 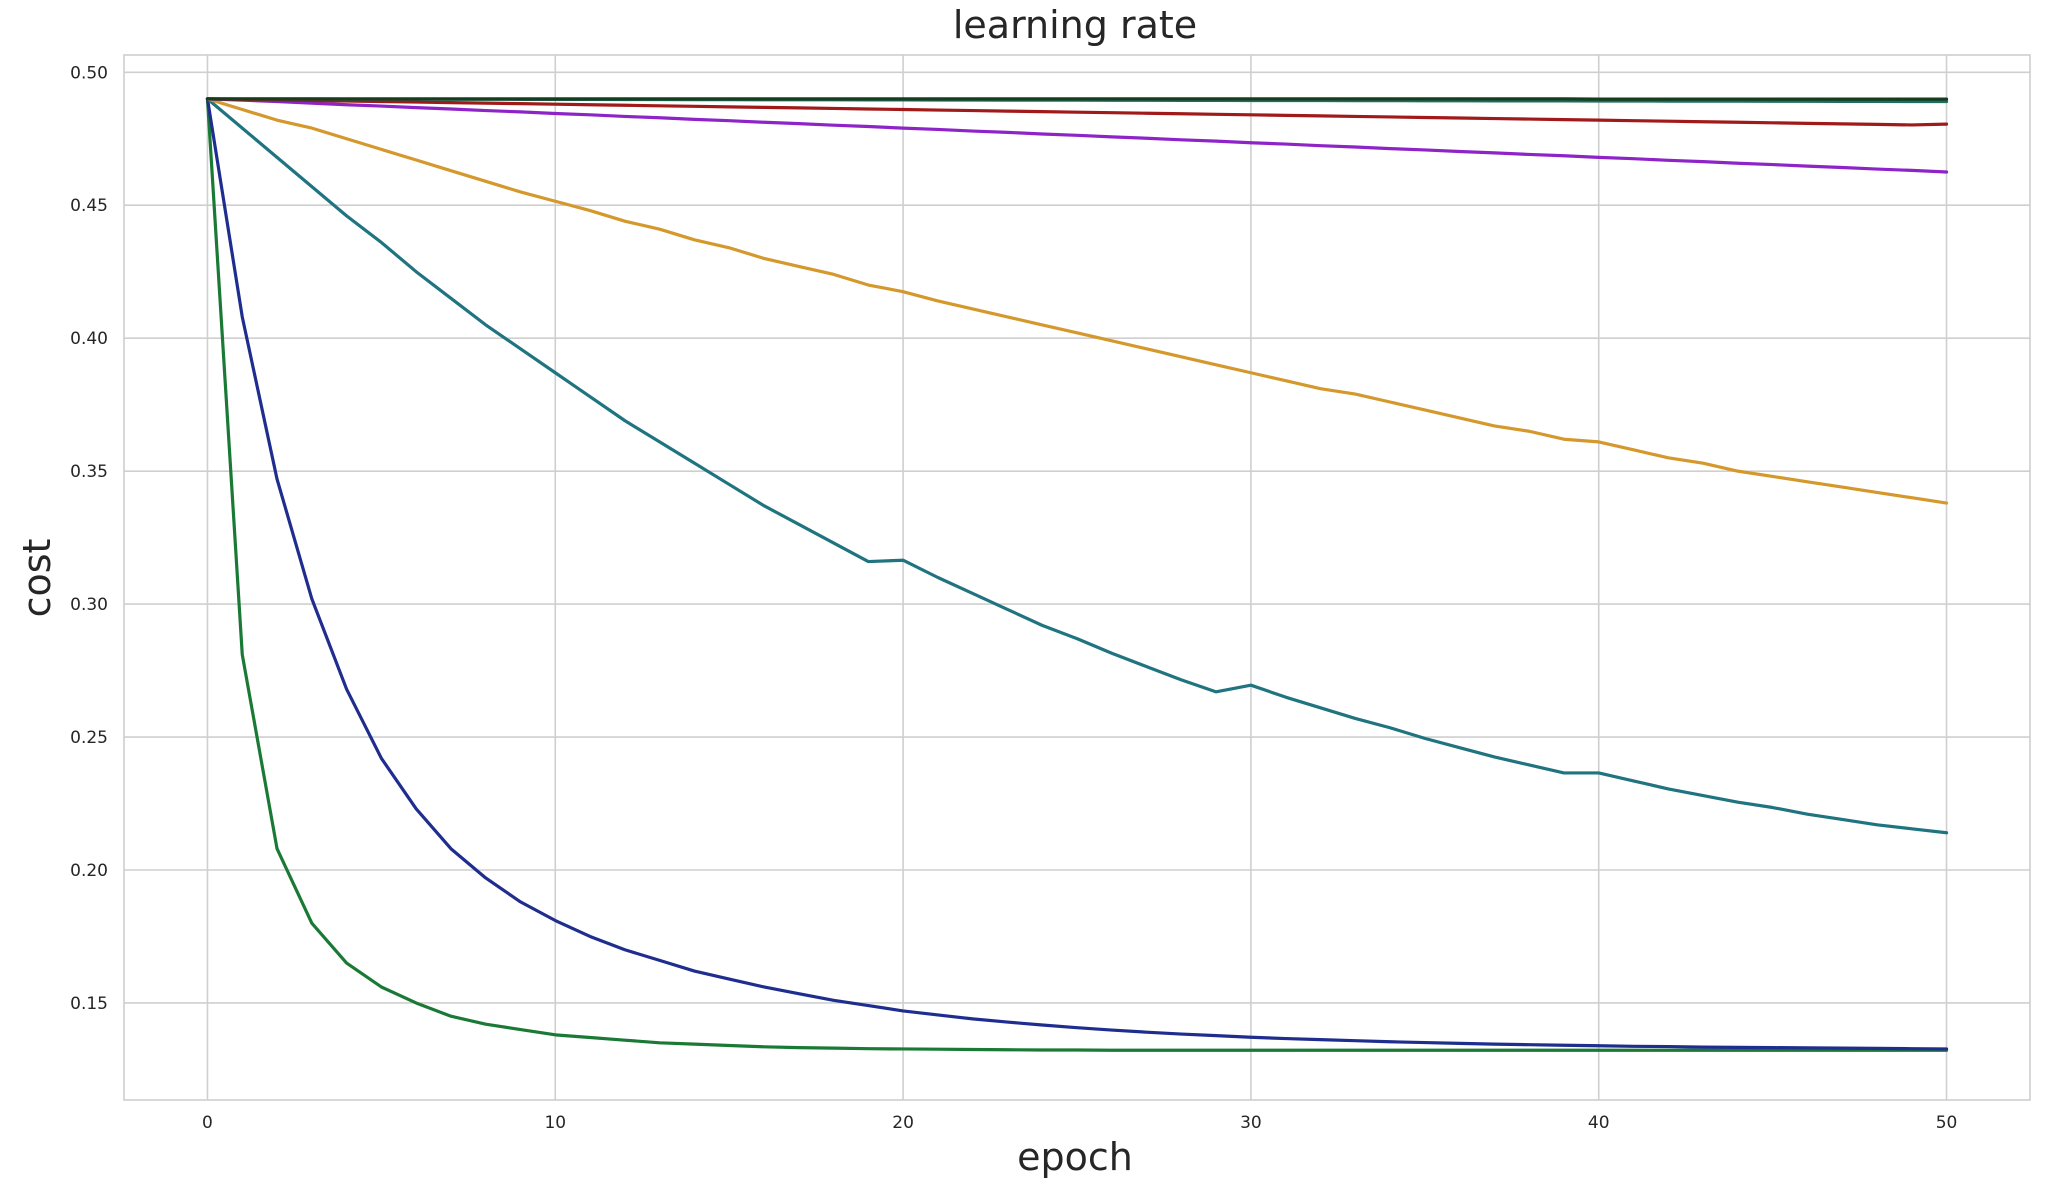 What do you see at coordinates (1079, 1123) in the screenshot?
I see `x-tick-labels: 0 10 20 30 40 50` at bounding box center [1079, 1123].